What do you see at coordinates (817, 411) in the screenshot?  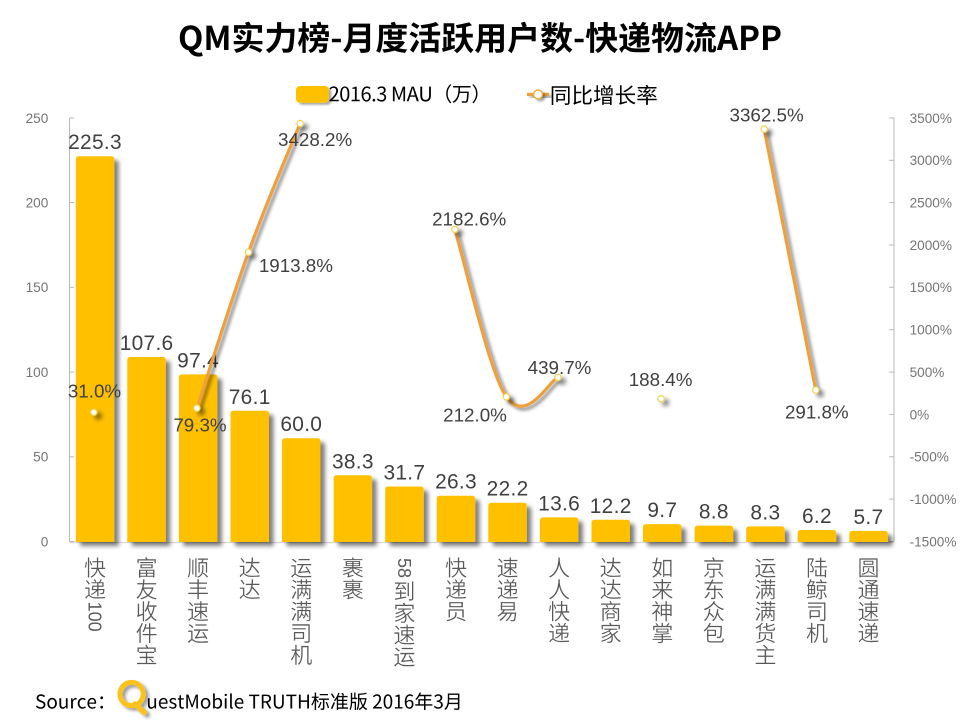 I see `svg-text: 291.8%` at bounding box center [817, 411].